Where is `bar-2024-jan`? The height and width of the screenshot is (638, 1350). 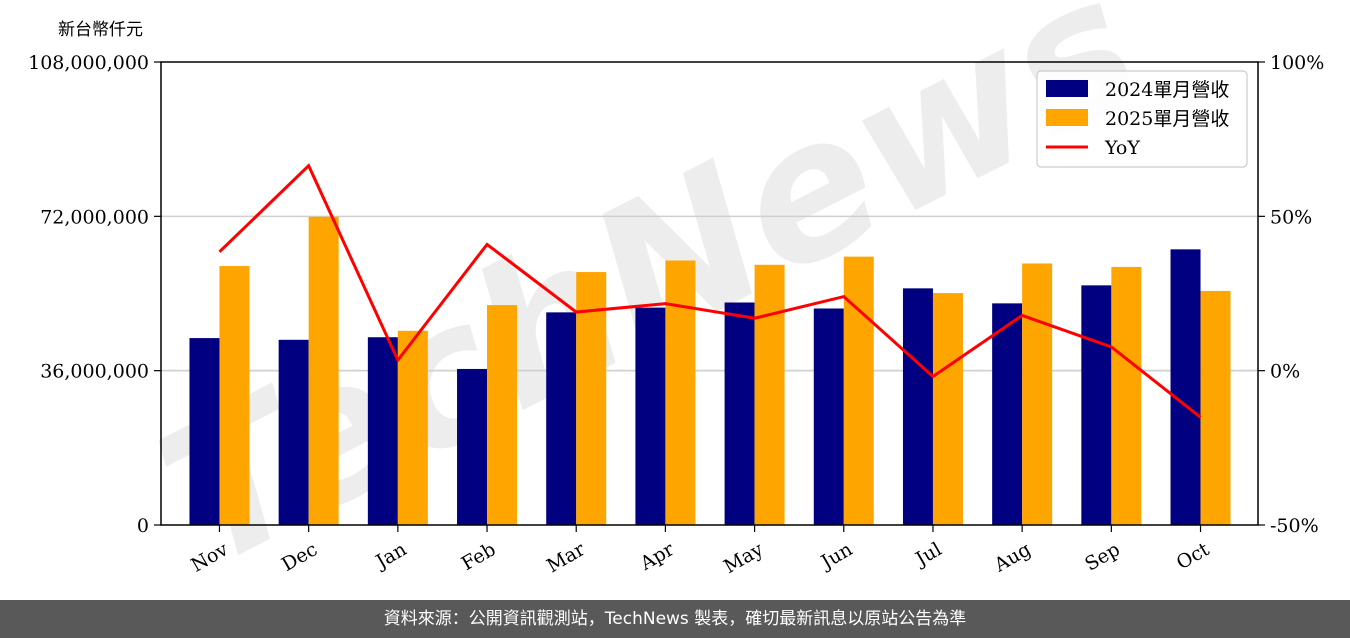
bar-2024-jan is located at coordinates (382, 431).